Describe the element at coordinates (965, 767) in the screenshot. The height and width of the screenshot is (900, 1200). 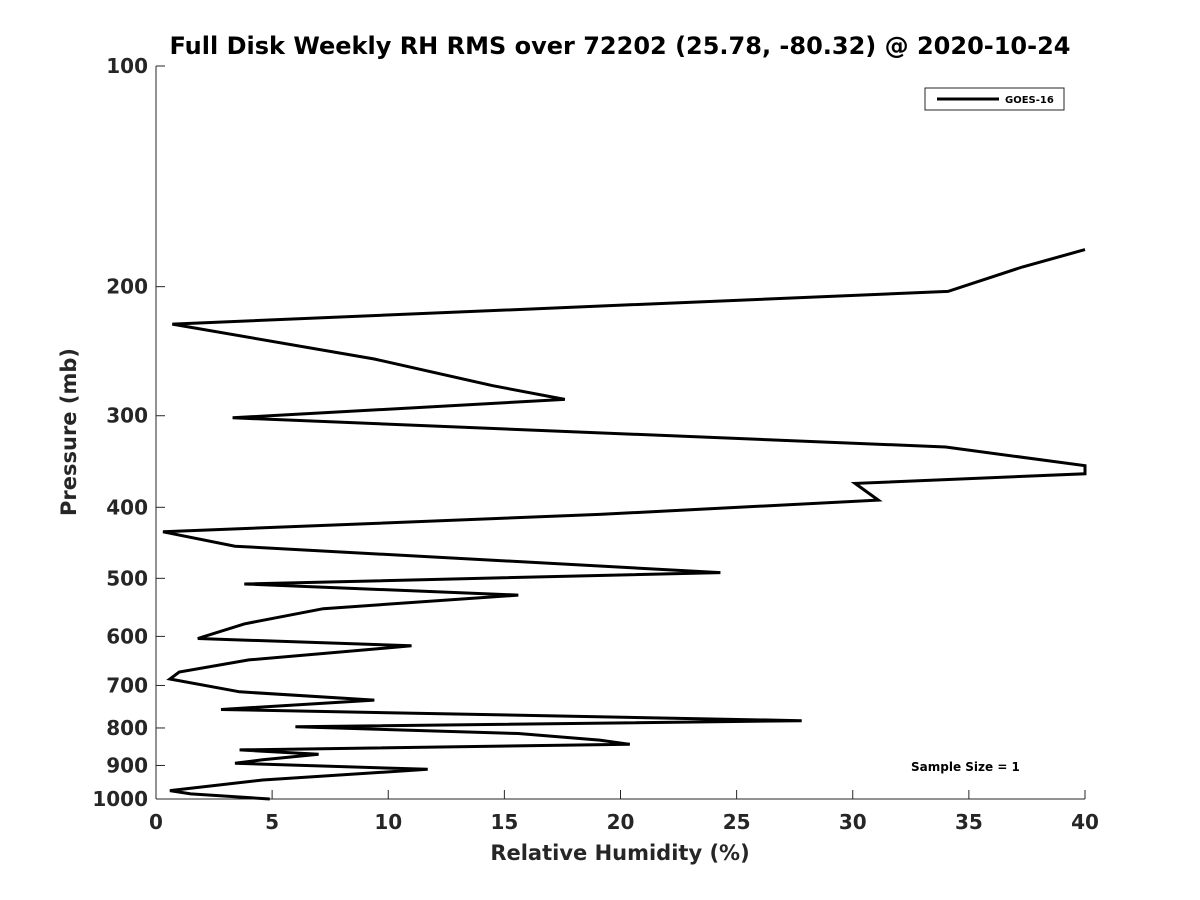
I see `sample-size-annotation: Sample Size = 1` at that location.